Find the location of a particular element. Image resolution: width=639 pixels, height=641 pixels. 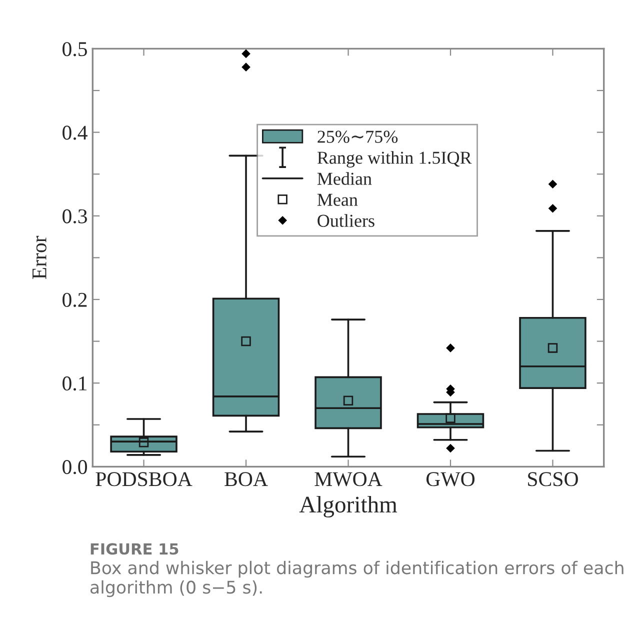

y-tick-label: 0.0 is located at coordinates (74, 467).